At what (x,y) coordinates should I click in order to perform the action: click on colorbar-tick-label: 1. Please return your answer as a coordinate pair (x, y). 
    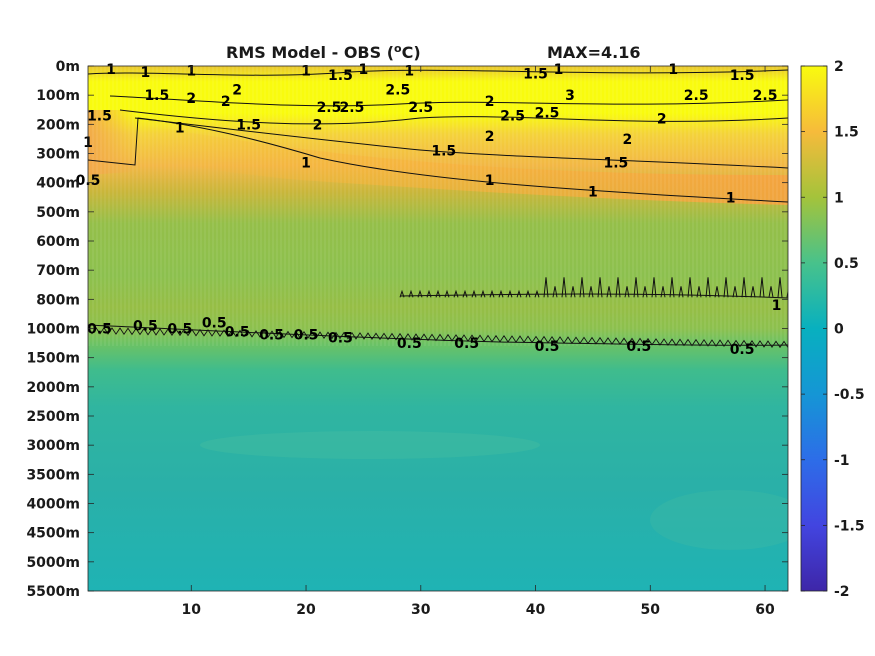
    Looking at the image, I should click on (839, 198).